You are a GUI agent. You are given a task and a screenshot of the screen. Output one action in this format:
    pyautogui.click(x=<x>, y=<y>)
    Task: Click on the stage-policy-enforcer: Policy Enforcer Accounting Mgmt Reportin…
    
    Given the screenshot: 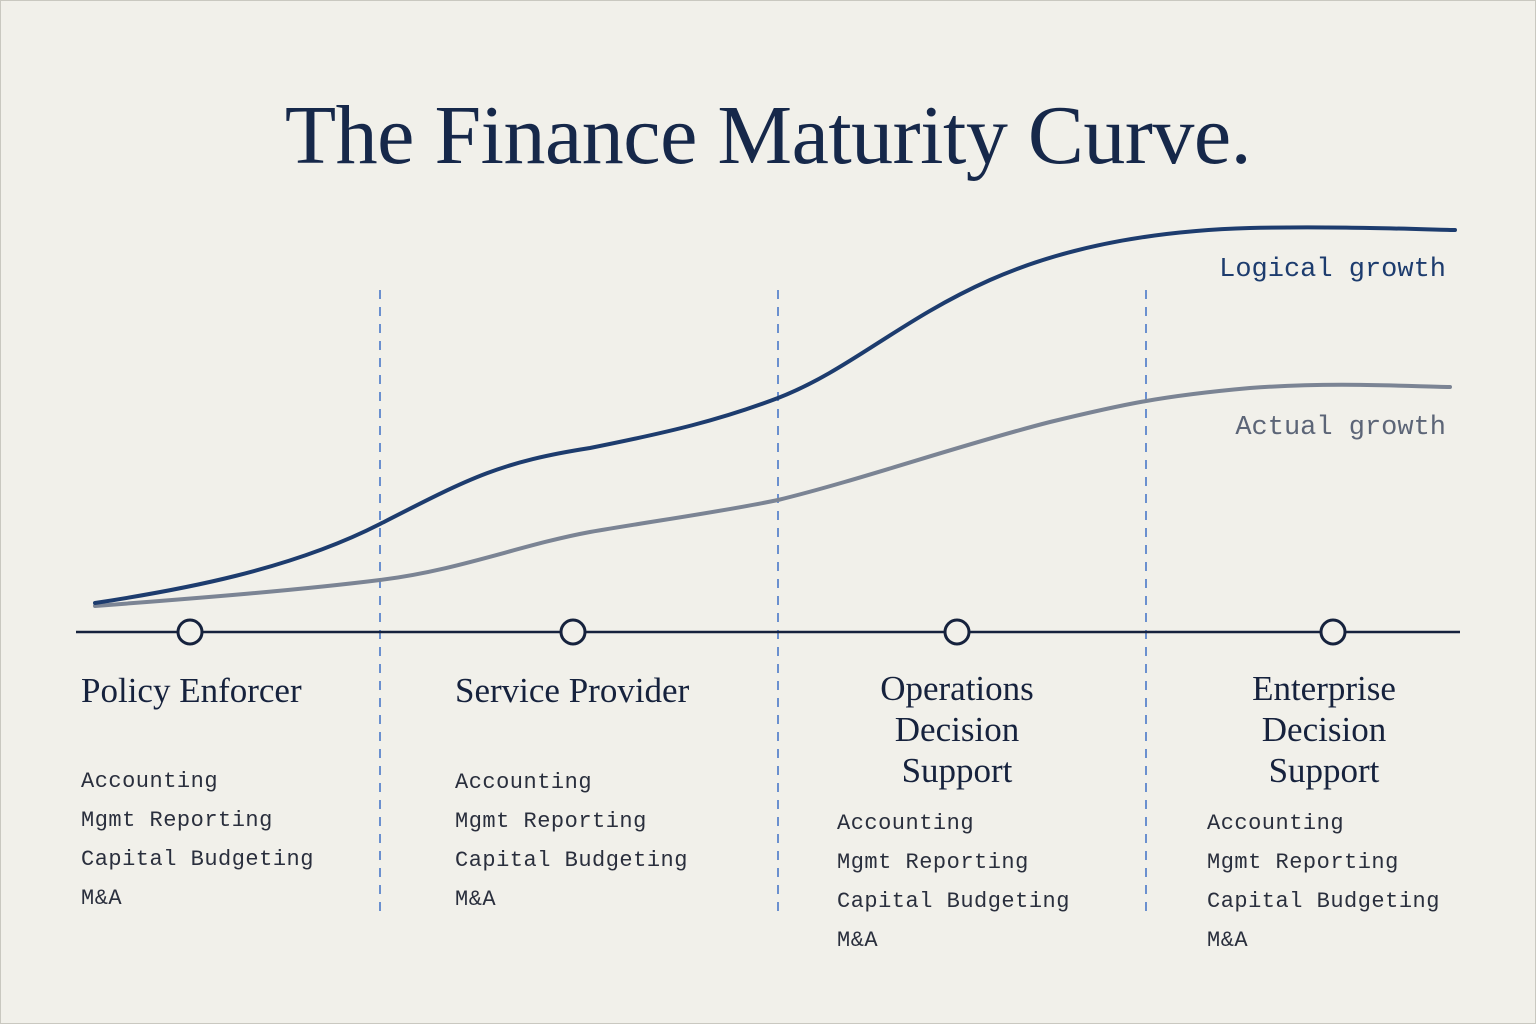 What is the action you would take?
    pyautogui.click(x=251, y=793)
    